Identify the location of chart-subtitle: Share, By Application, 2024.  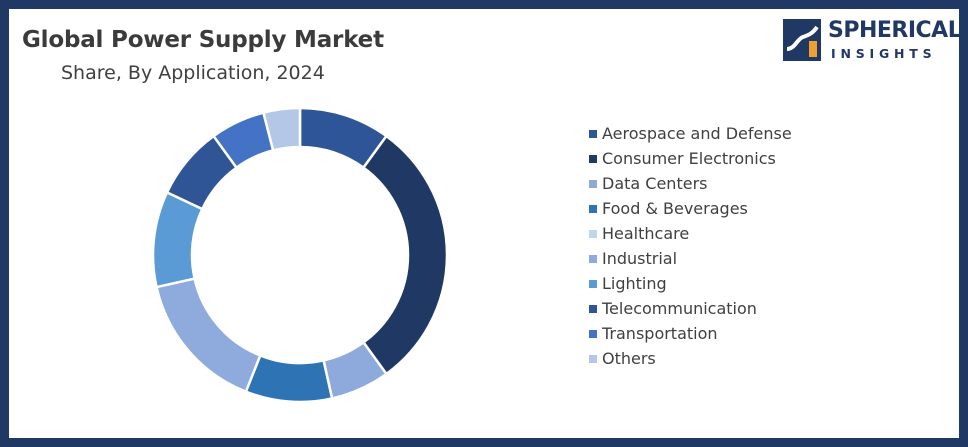
(193, 73).